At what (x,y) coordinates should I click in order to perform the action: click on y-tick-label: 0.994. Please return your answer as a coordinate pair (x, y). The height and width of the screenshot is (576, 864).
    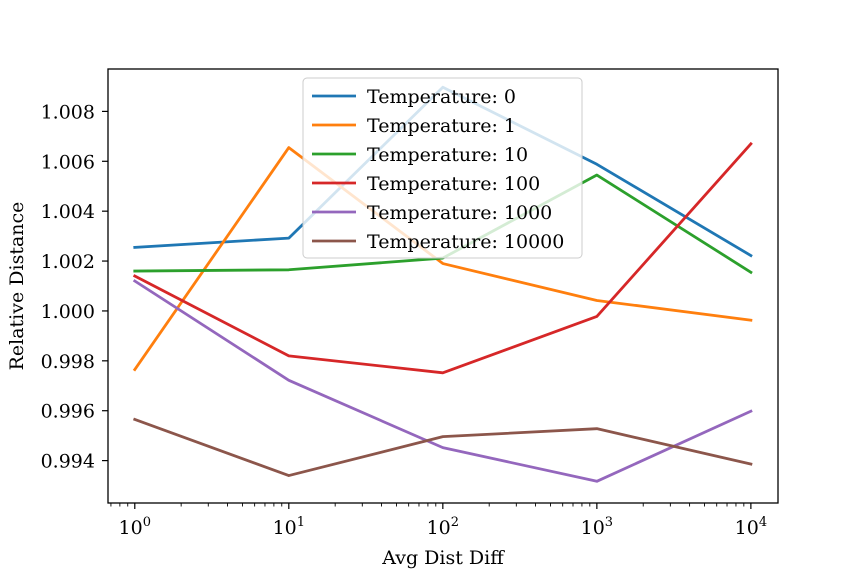
    Looking at the image, I should click on (68, 462).